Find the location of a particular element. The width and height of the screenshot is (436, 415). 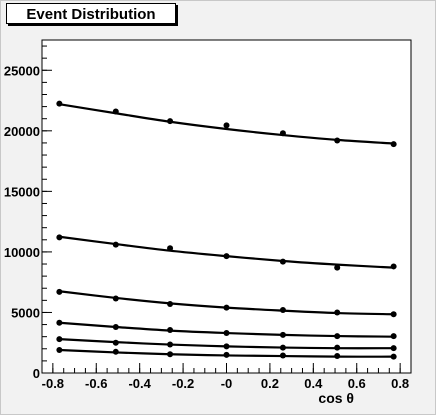

x-tick-label: 0.2 is located at coordinates (270, 383).